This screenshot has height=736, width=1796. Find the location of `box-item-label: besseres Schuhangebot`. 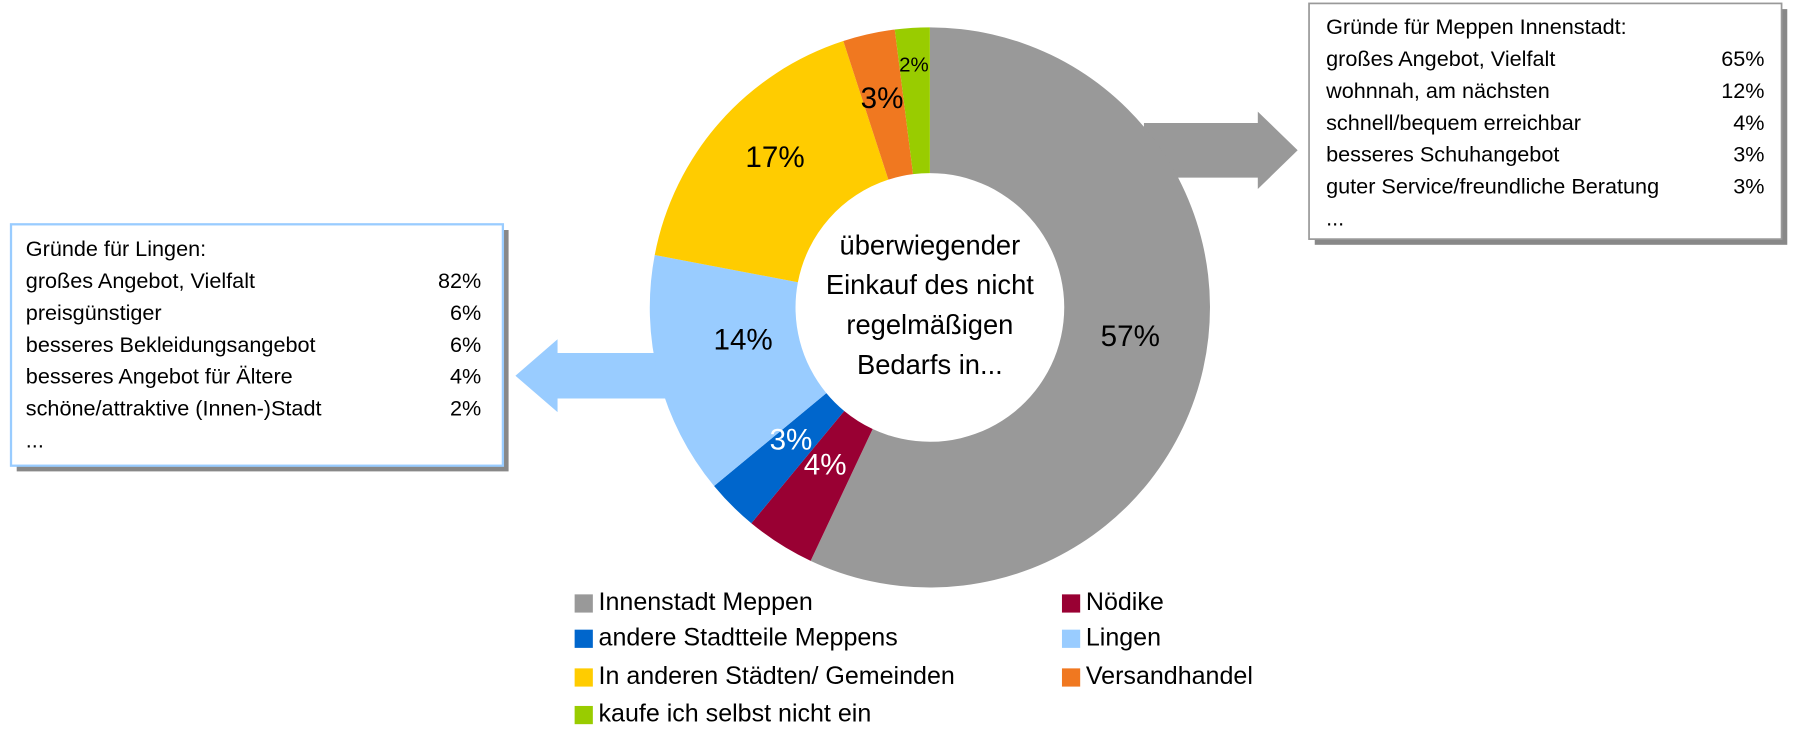

box-item-label: besseres Schuhangebot is located at coordinates (1442, 154).